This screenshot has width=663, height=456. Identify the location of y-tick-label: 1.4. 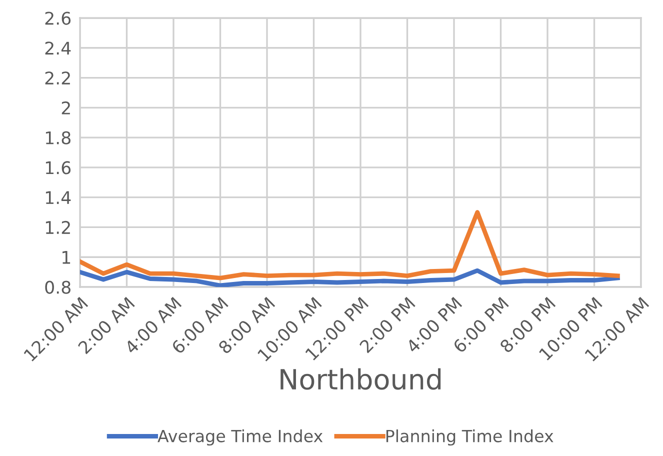
(58, 197).